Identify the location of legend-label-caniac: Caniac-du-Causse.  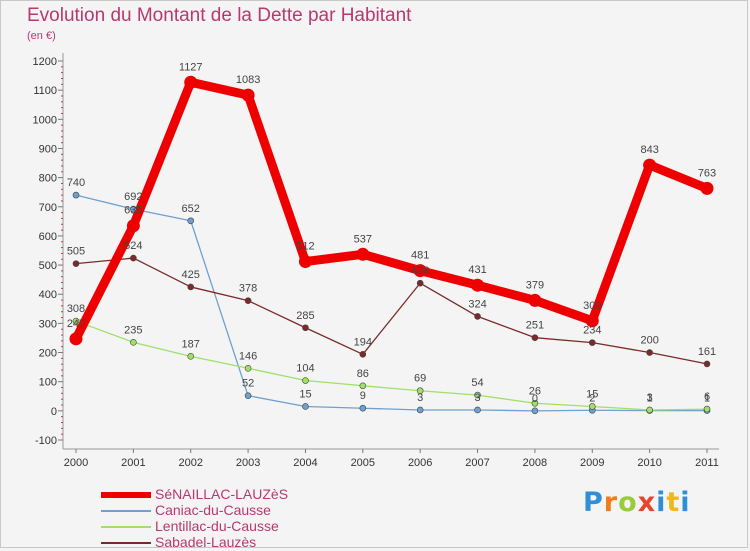
(213, 510).